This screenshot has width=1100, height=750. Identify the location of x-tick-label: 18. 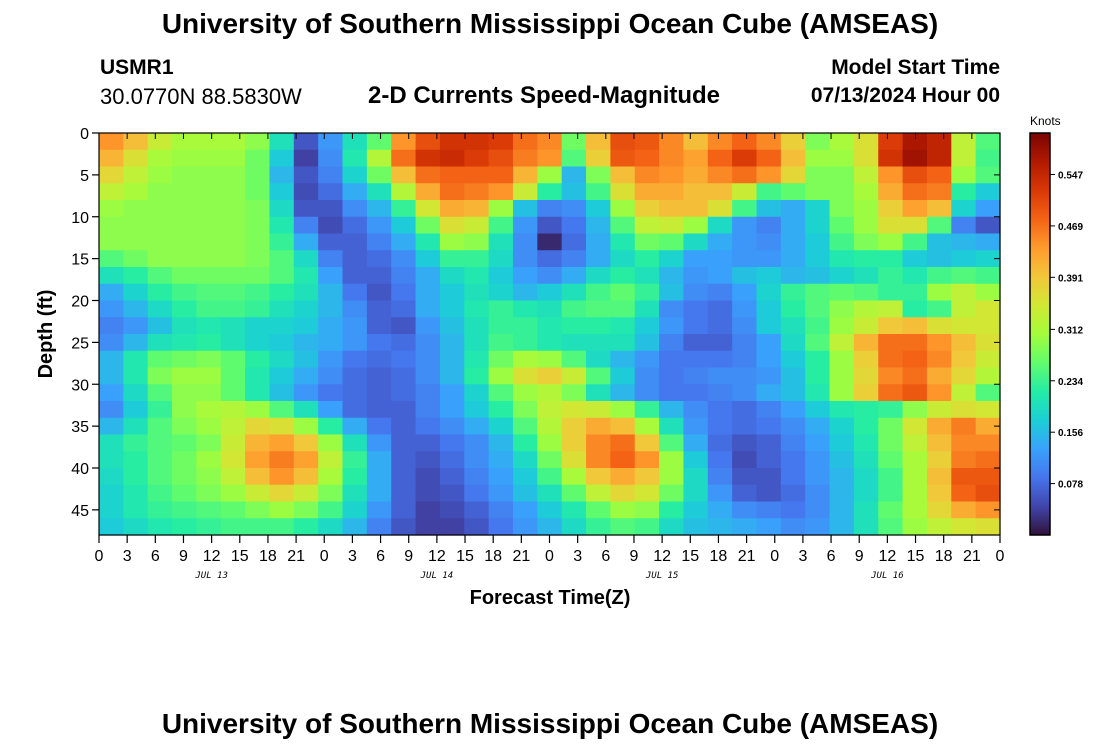
(493, 556).